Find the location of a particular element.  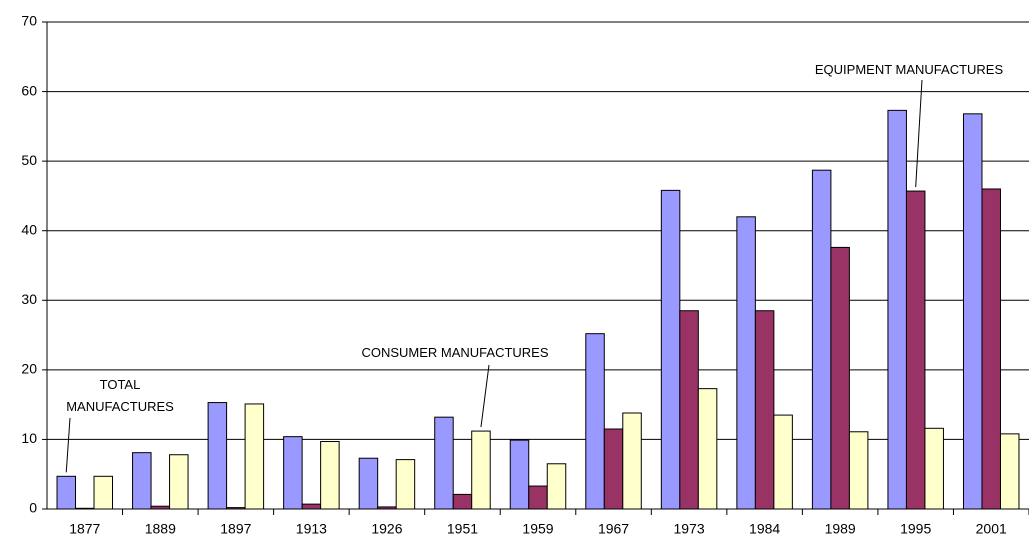

x-tick-label: 1926 is located at coordinates (386, 529).